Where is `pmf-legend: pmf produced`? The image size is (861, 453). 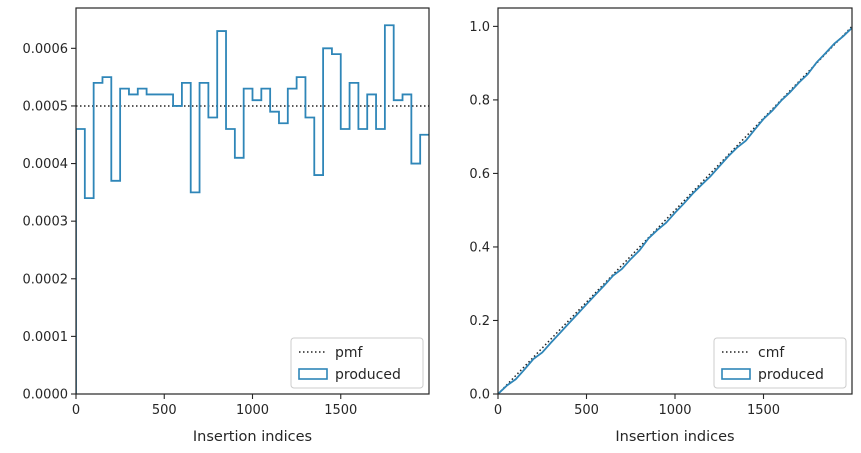 pmf-legend: pmf produced is located at coordinates (357, 363).